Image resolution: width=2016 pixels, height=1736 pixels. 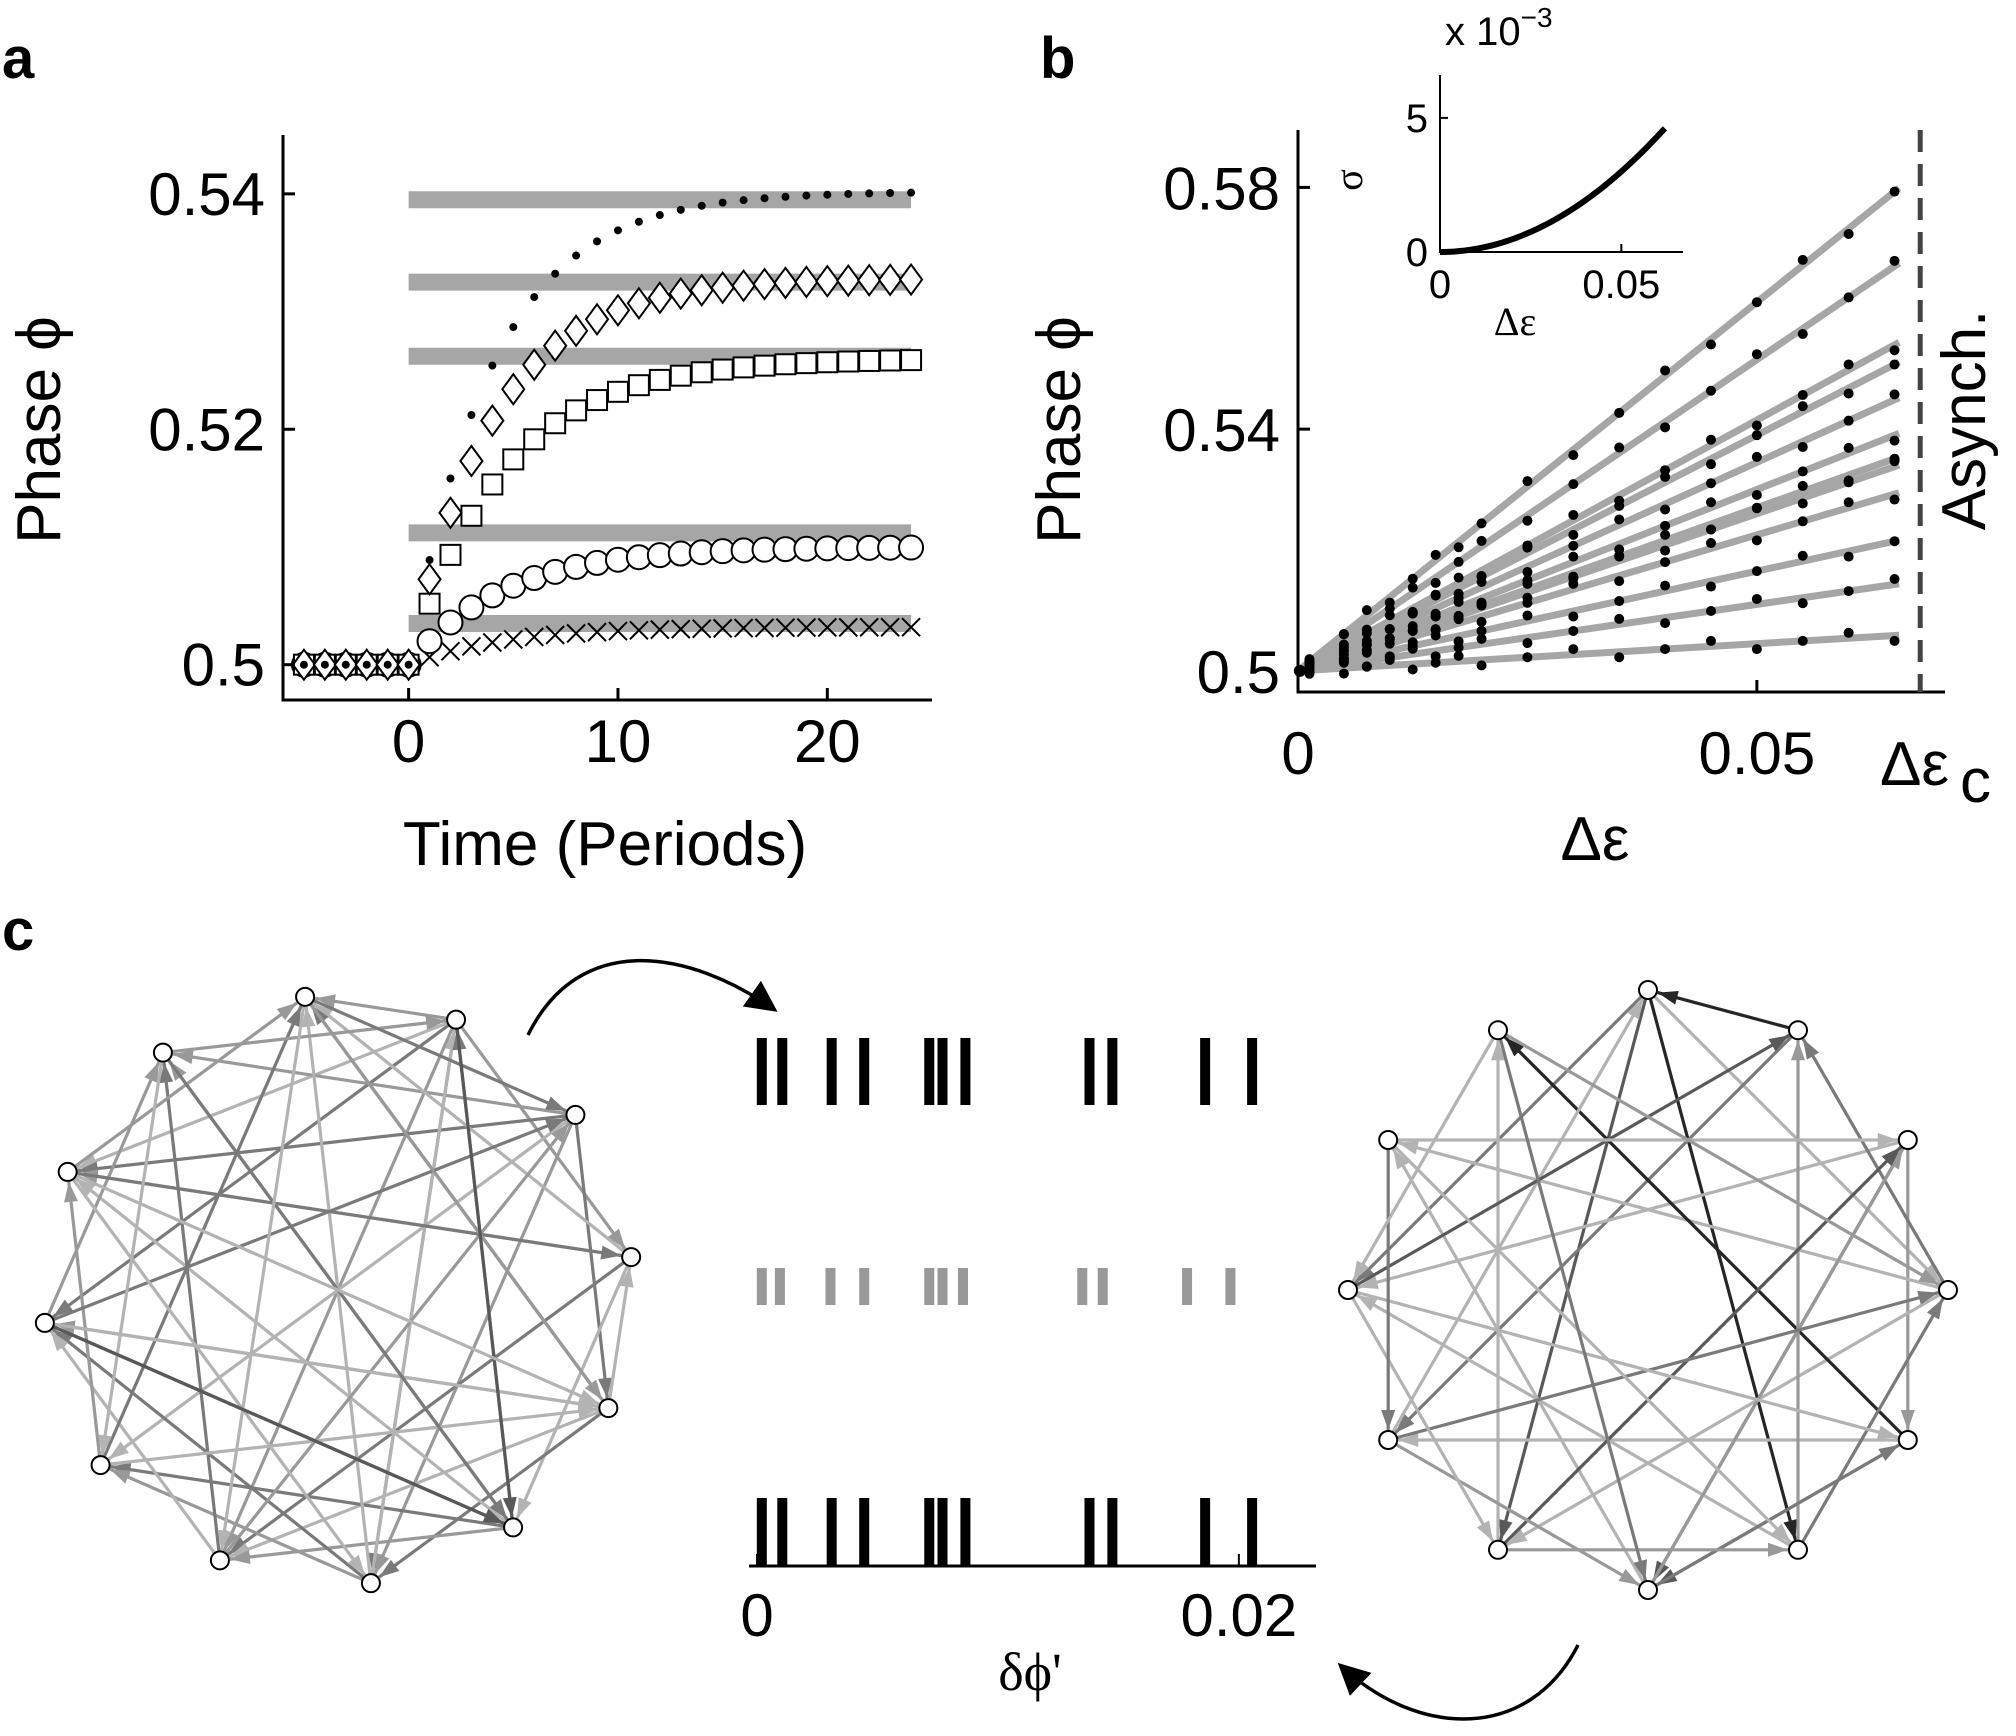 What do you see at coordinates (605, 844) in the screenshot?
I see `x-axis-title: Time (Periods)` at bounding box center [605, 844].